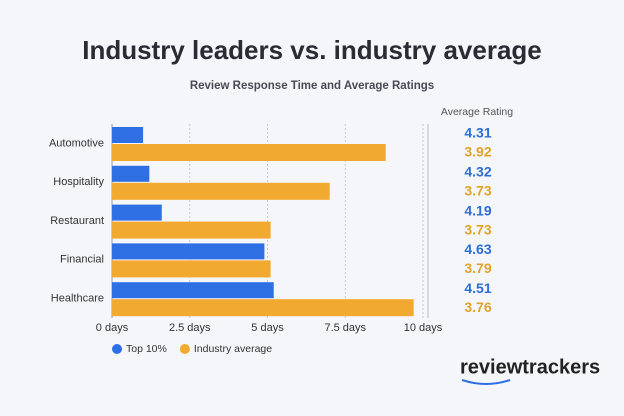  Describe the element at coordinates (312, 86) in the screenshot. I see `chart-subtitle: Review Response Time and Average Ratings` at that location.